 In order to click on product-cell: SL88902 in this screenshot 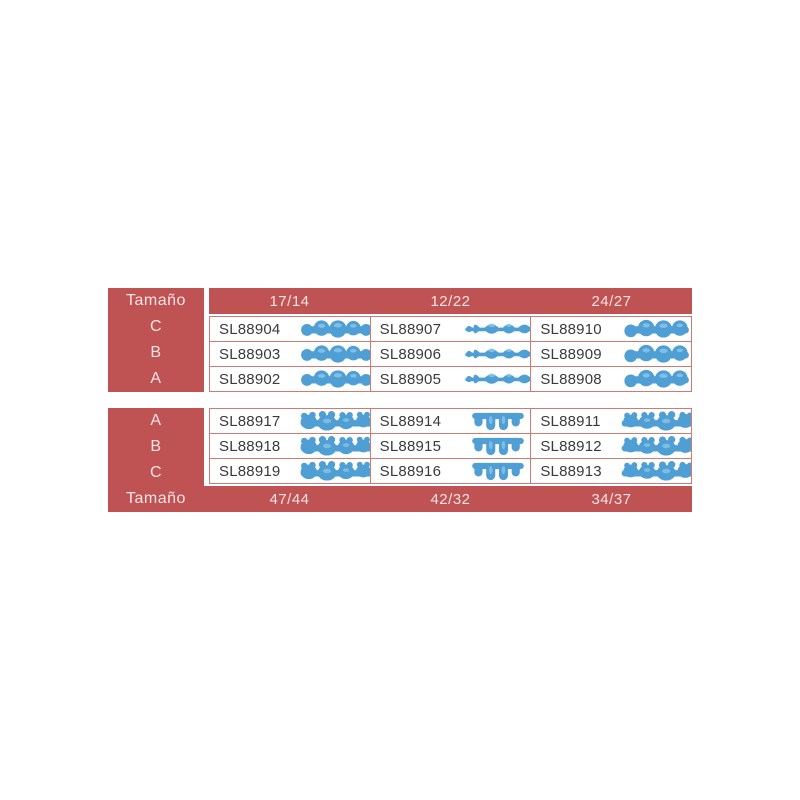, I will do `click(290, 379)`.